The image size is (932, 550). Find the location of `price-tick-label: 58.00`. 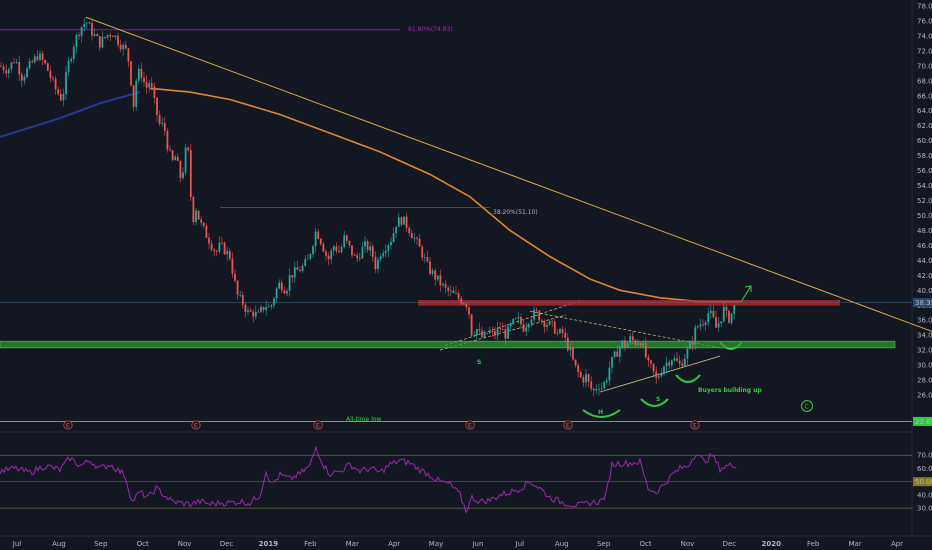

price-tick-label: 58.00 is located at coordinates (924, 156).